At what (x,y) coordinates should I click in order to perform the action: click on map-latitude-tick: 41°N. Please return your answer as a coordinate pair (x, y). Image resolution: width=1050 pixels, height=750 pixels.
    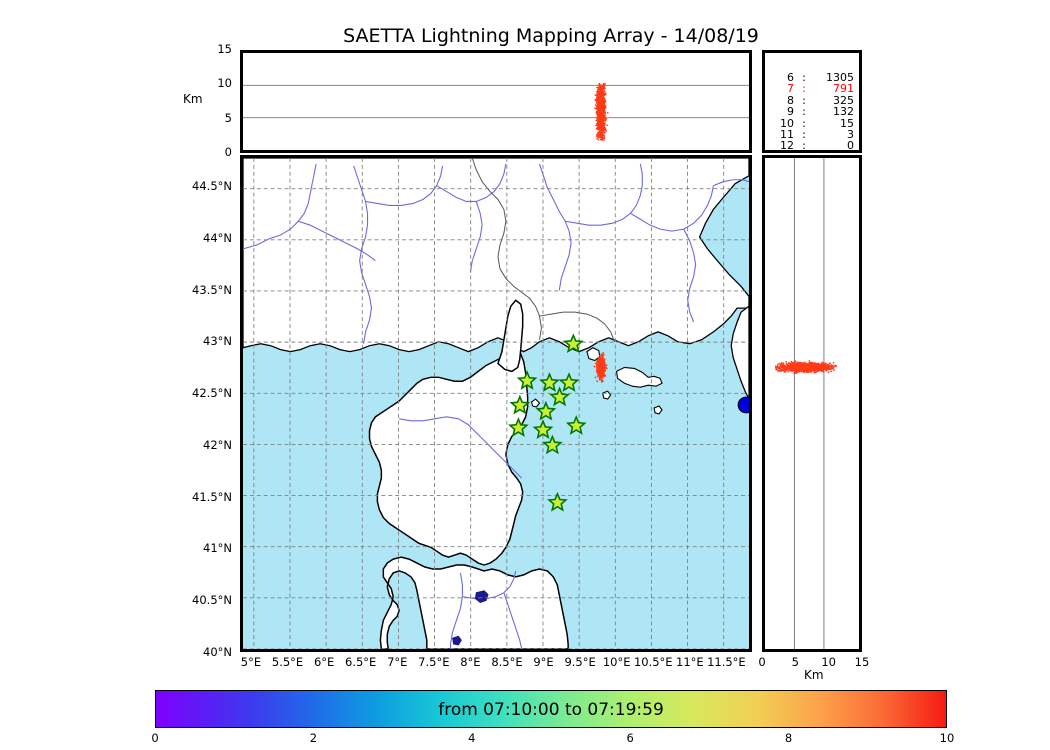
    Looking at the image, I should click on (217, 548).